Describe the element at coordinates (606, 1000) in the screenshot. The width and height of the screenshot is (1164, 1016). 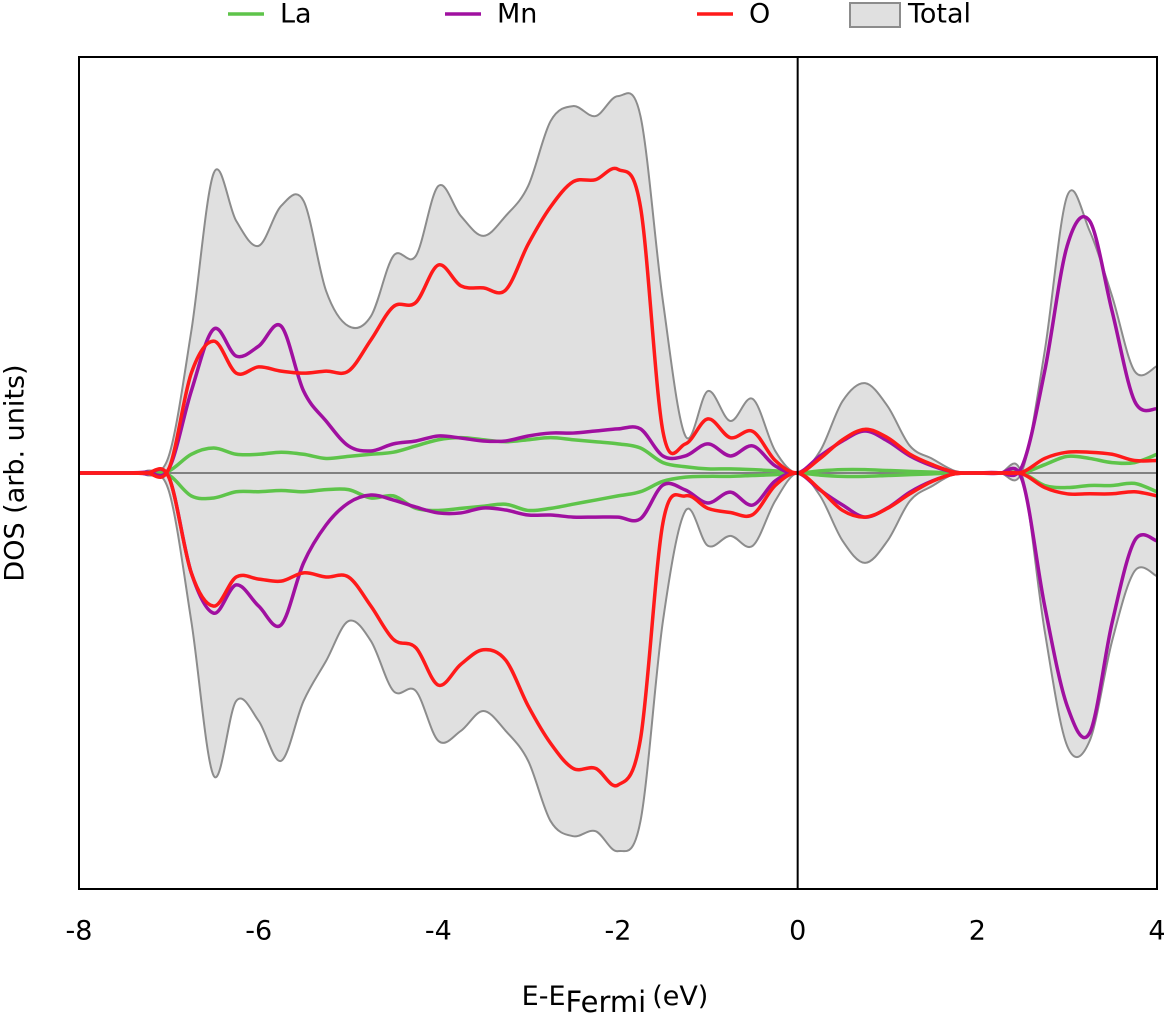
I see `x-label-sub: Fermi` at that location.